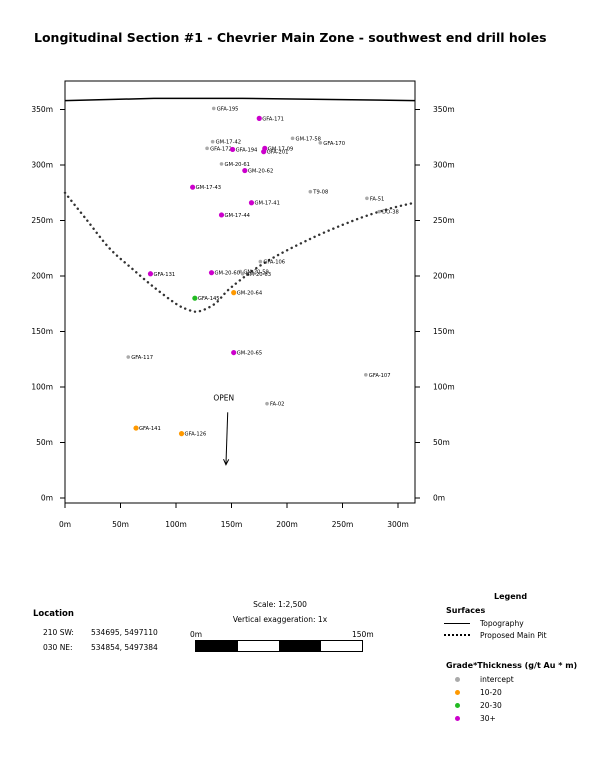 This screenshot has height=776, width=600. Describe the element at coordinates (491, 705) in the screenshot. I see `legend-grade-label: 20-30` at that location.